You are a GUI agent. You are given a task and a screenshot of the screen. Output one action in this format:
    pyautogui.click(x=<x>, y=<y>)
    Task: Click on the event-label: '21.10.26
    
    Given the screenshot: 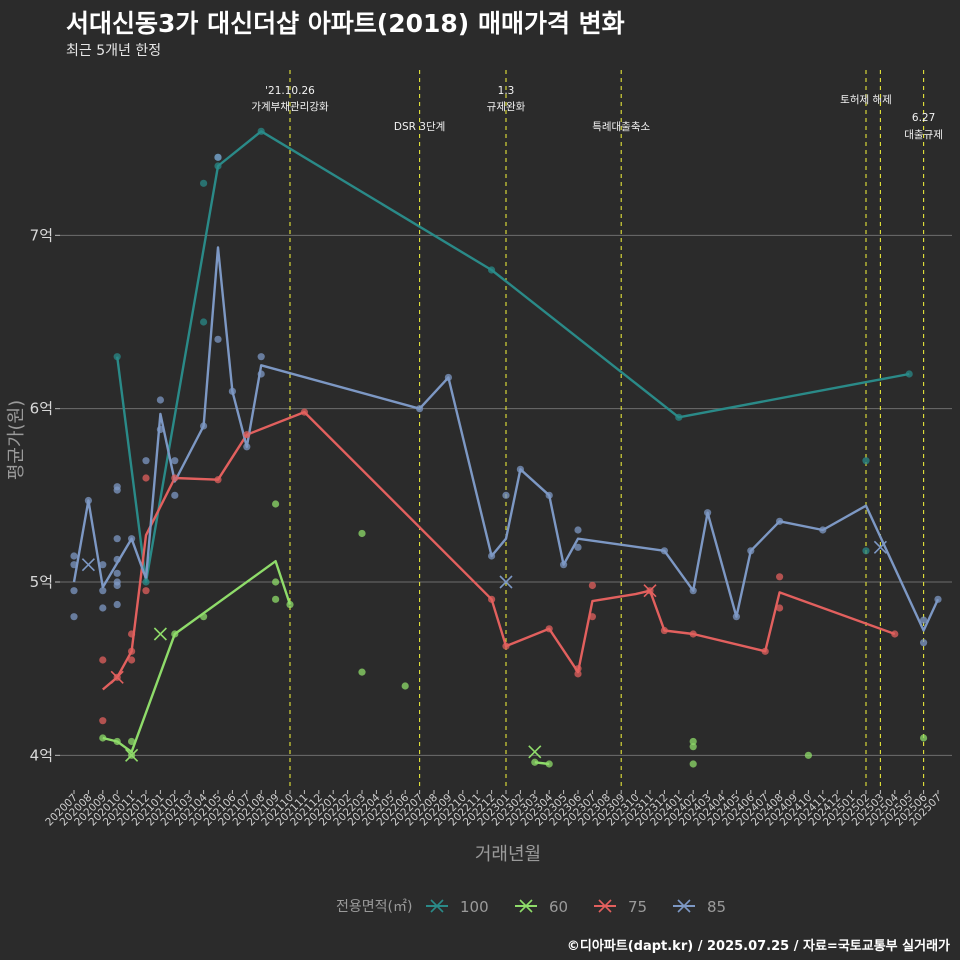 What is the action you would take?
    pyautogui.click(x=290, y=91)
    